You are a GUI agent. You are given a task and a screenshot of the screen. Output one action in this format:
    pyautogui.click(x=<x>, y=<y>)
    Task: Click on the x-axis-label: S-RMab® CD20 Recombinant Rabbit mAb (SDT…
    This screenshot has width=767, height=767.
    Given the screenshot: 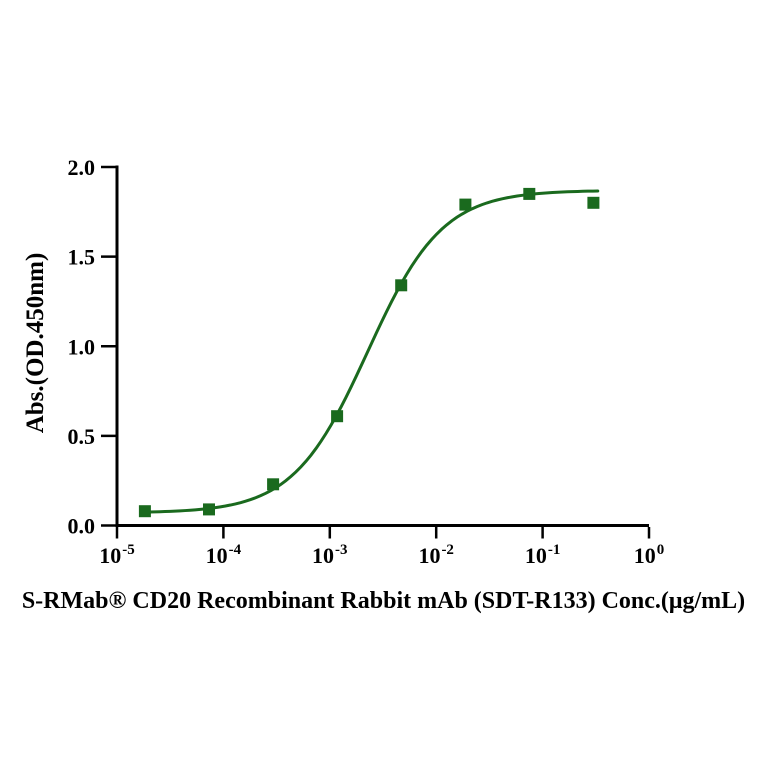 What is the action you would take?
    pyautogui.click(x=383, y=601)
    